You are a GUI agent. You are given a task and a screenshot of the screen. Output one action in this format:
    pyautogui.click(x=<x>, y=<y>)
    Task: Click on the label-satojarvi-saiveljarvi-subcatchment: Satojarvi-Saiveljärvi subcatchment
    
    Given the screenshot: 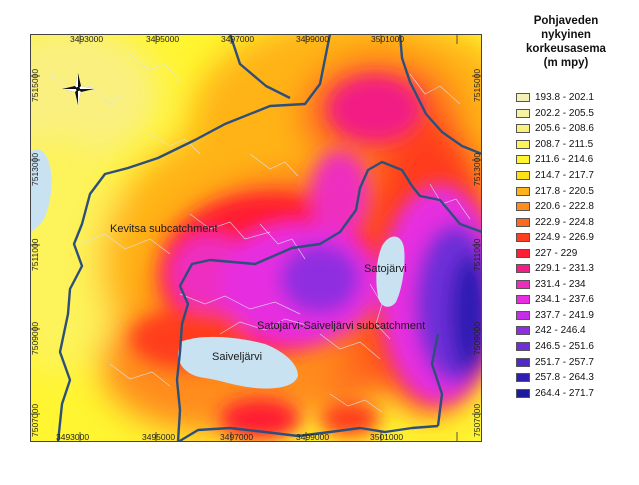 What is the action you would take?
    pyautogui.click(x=341, y=326)
    